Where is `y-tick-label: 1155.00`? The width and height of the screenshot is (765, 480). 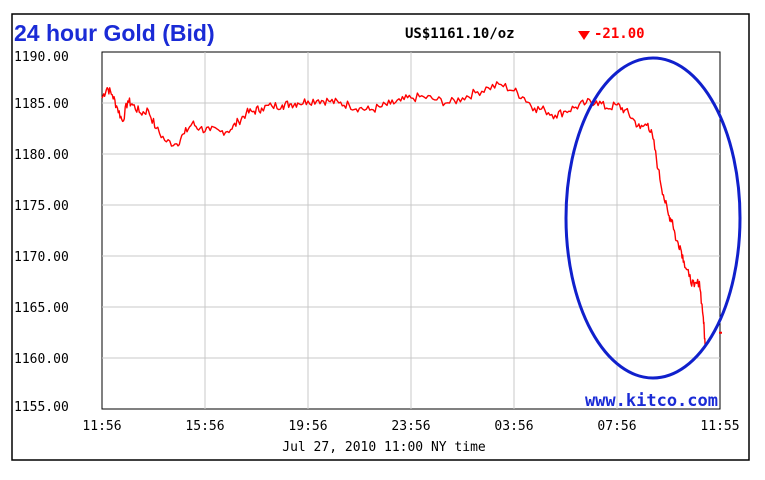
y-tick-label: 1155.00 is located at coordinates (41, 407).